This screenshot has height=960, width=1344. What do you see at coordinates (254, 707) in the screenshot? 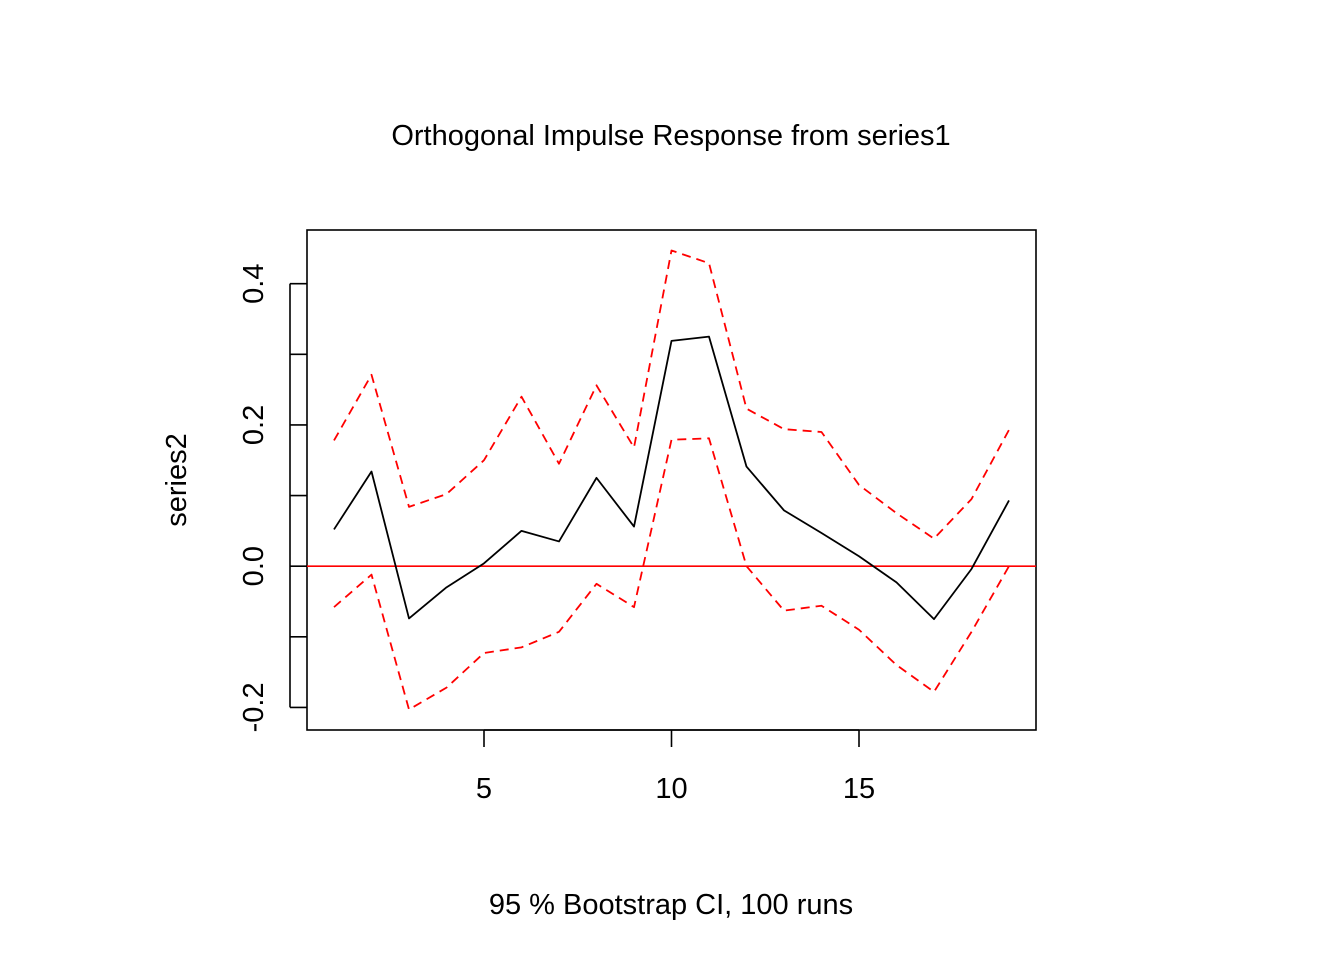
I see `y-tick-label: -0.2` at bounding box center [254, 707].